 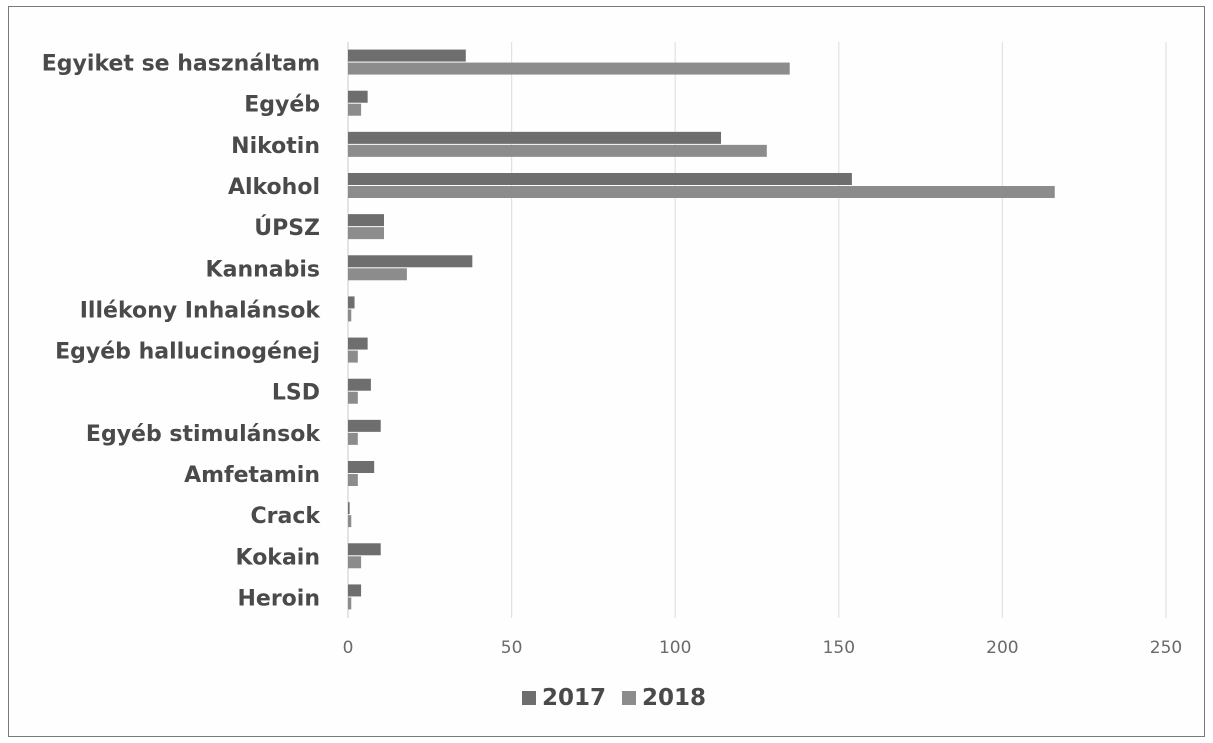 What do you see at coordinates (614, 698) in the screenshot?
I see `legend: 2017 2018` at bounding box center [614, 698].